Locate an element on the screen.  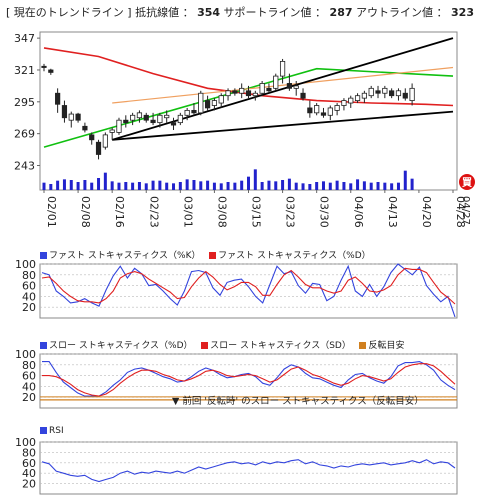
slow-ytick-label: 100 is located at coordinates (25, 354).